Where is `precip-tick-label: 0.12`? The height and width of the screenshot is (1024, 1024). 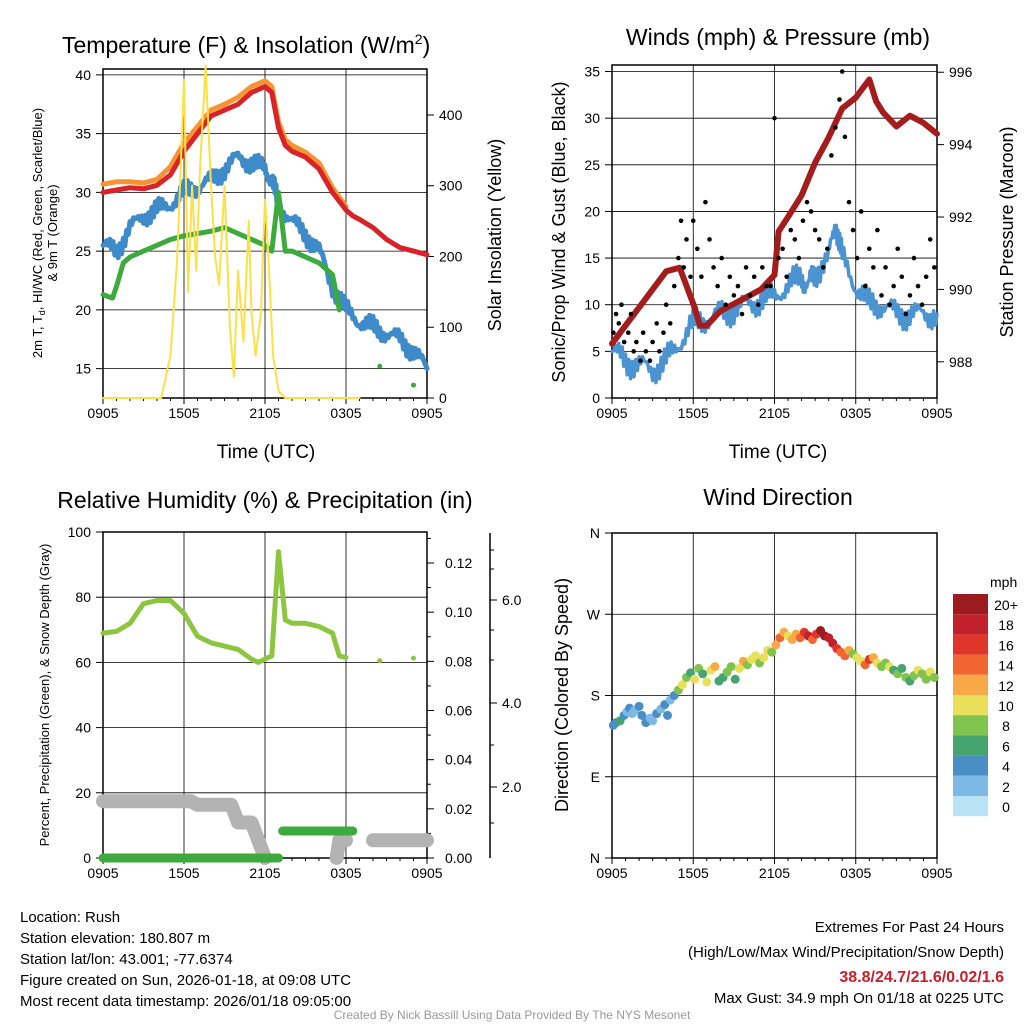
precip-tick-label: 0.12 is located at coordinates (458, 563).